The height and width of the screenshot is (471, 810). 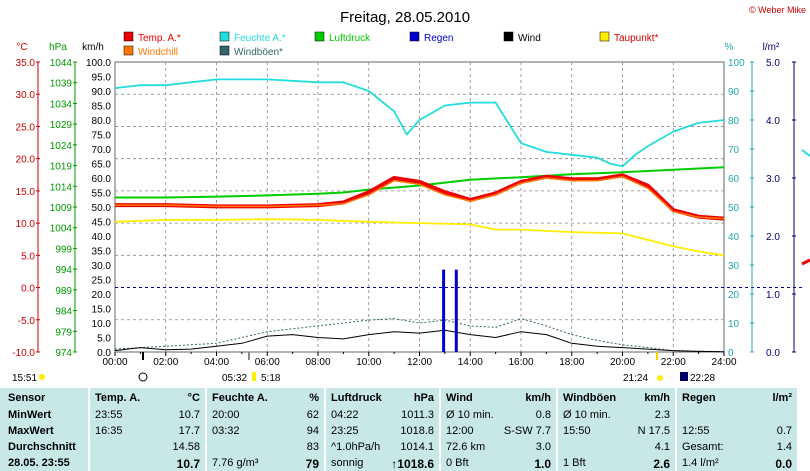 I want to click on wind-tick-label: 70.0, so click(x=102, y=150).